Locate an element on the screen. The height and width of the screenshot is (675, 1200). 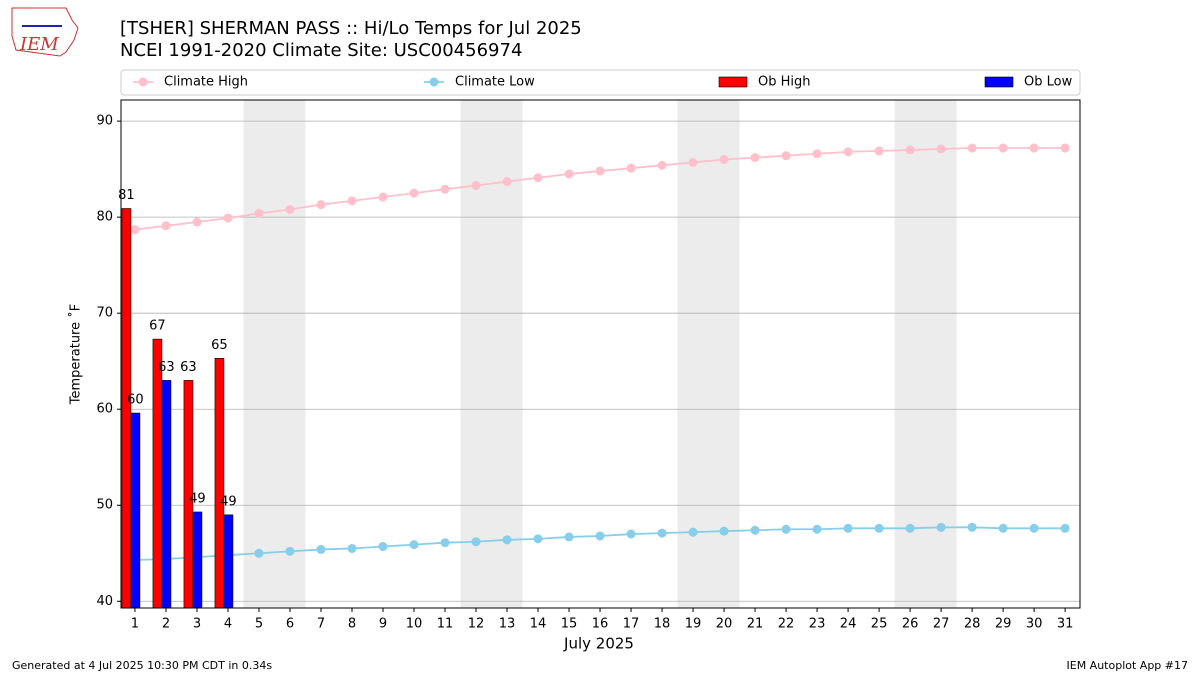
chart-subtitle: NCEI 1991-2020 Climate Site: USC00456974 is located at coordinates (321, 50).